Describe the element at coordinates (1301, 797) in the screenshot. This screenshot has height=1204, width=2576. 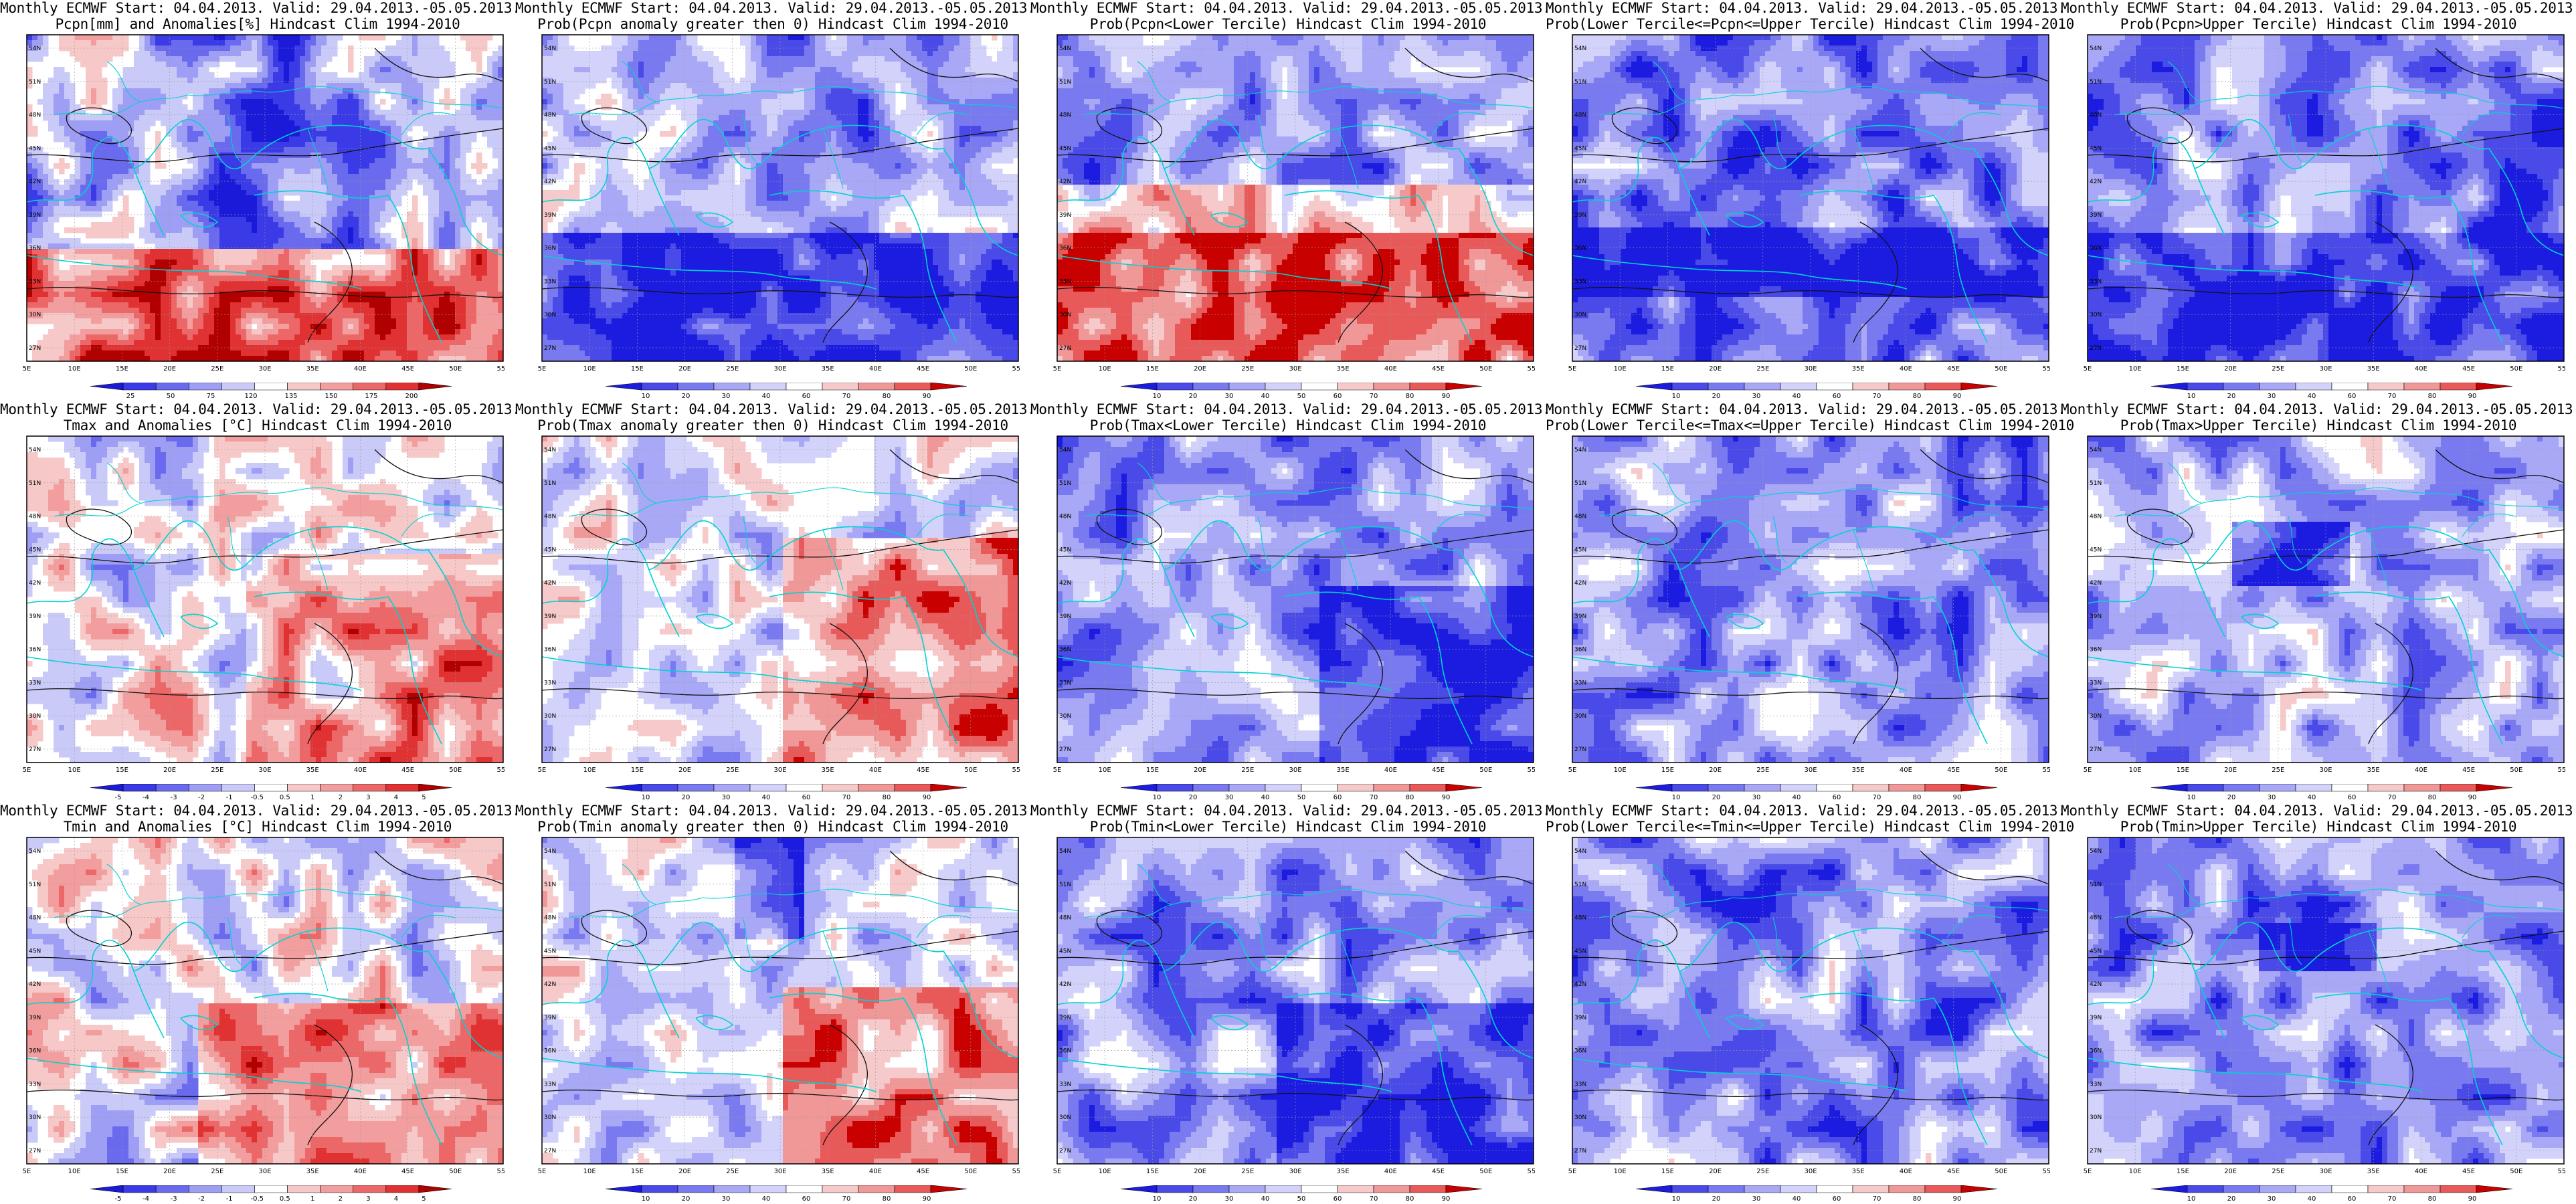
I see `colorbar-tick-label: 50` at that location.